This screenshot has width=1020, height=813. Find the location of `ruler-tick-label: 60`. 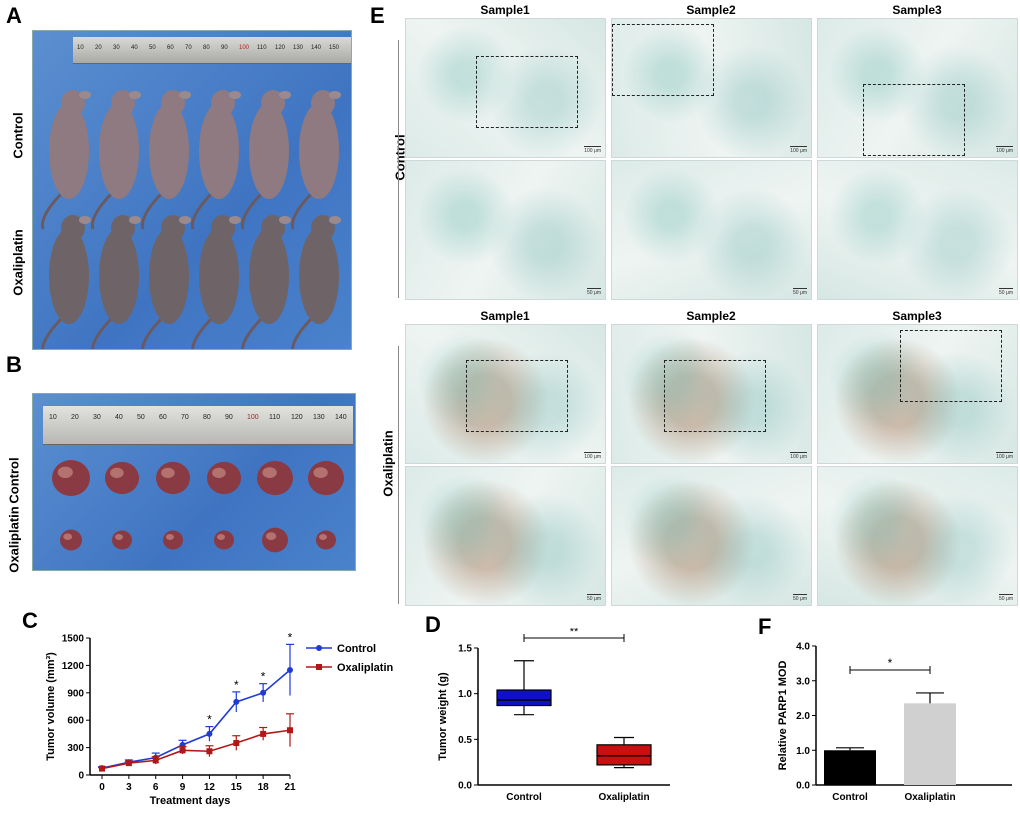

ruler-tick-label: 60 is located at coordinates (170, 48).